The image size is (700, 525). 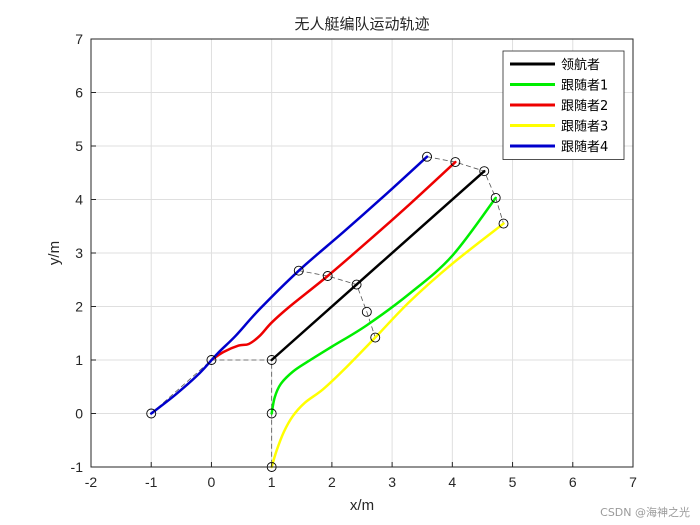 What do you see at coordinates (513, 482) in the screenshot?
I see `x-tick-label: 5` at bounding box center [513, 482].